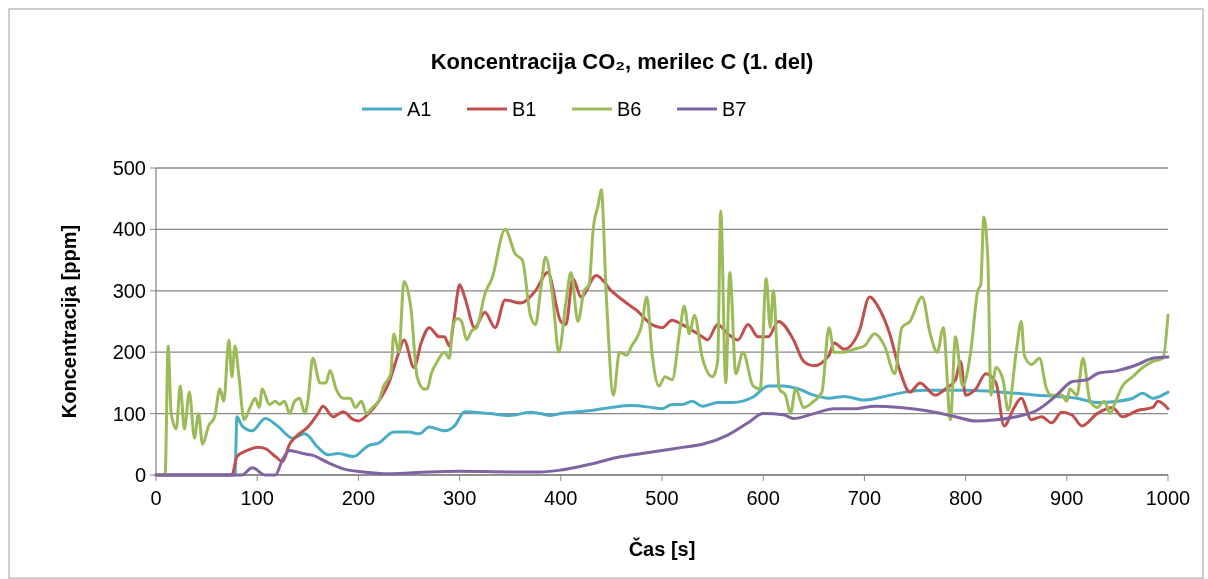 The width and height of the screenshot is (1208, 579). What do you see at coordinates (140, 475) in the screenshot?
I see `y-tick-label: 0` at bounding box center [140, 475].